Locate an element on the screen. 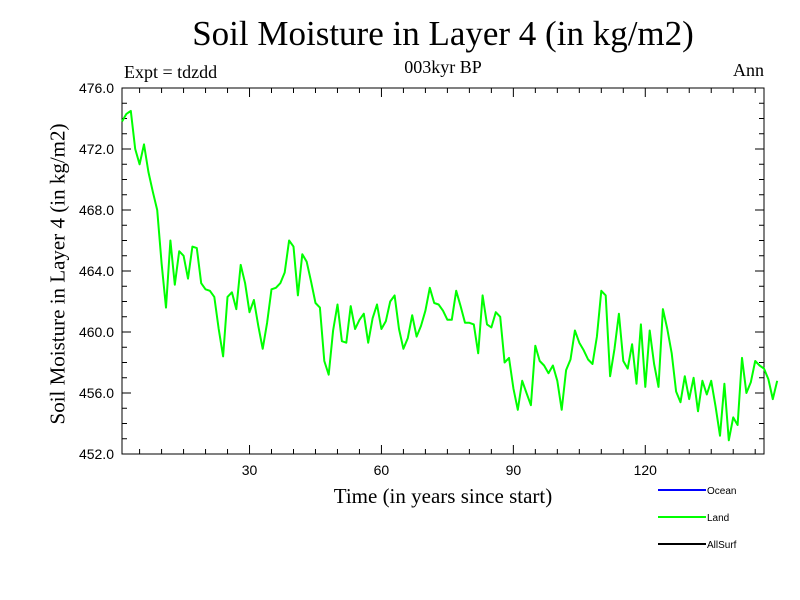 This screenshot has height=600, width=800. y-tick-label: 472.0 is located at coordinates (96, 149).